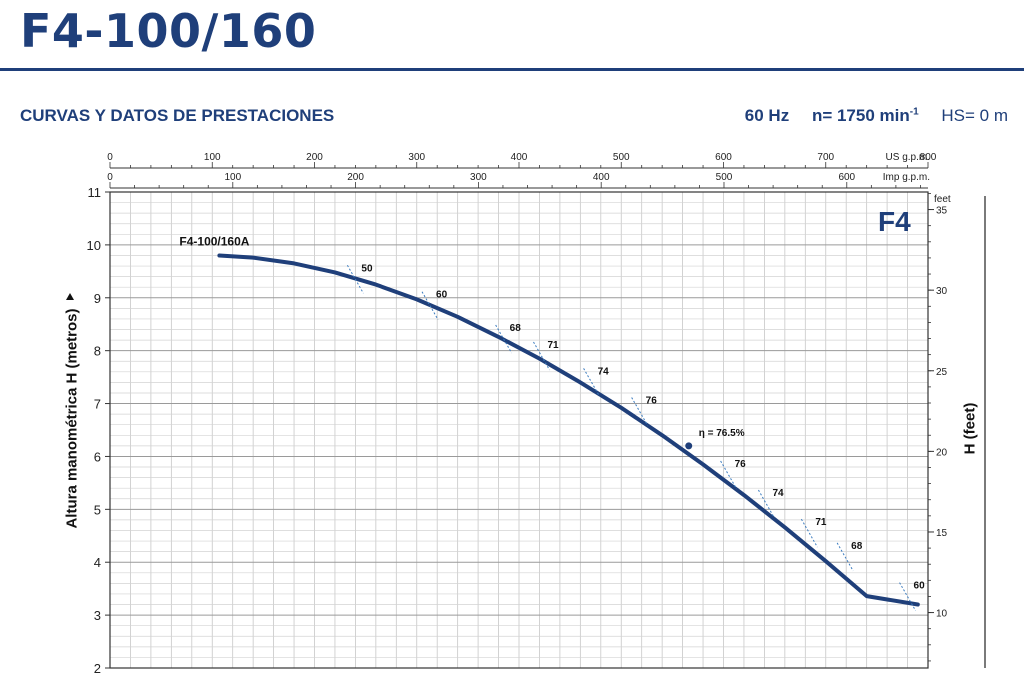 The height and width of the screenshot is (683, 1024). What do you see at coordinates (689, 446) in the screenshot?
I see `bep-point` at bounding box center [689, 446].